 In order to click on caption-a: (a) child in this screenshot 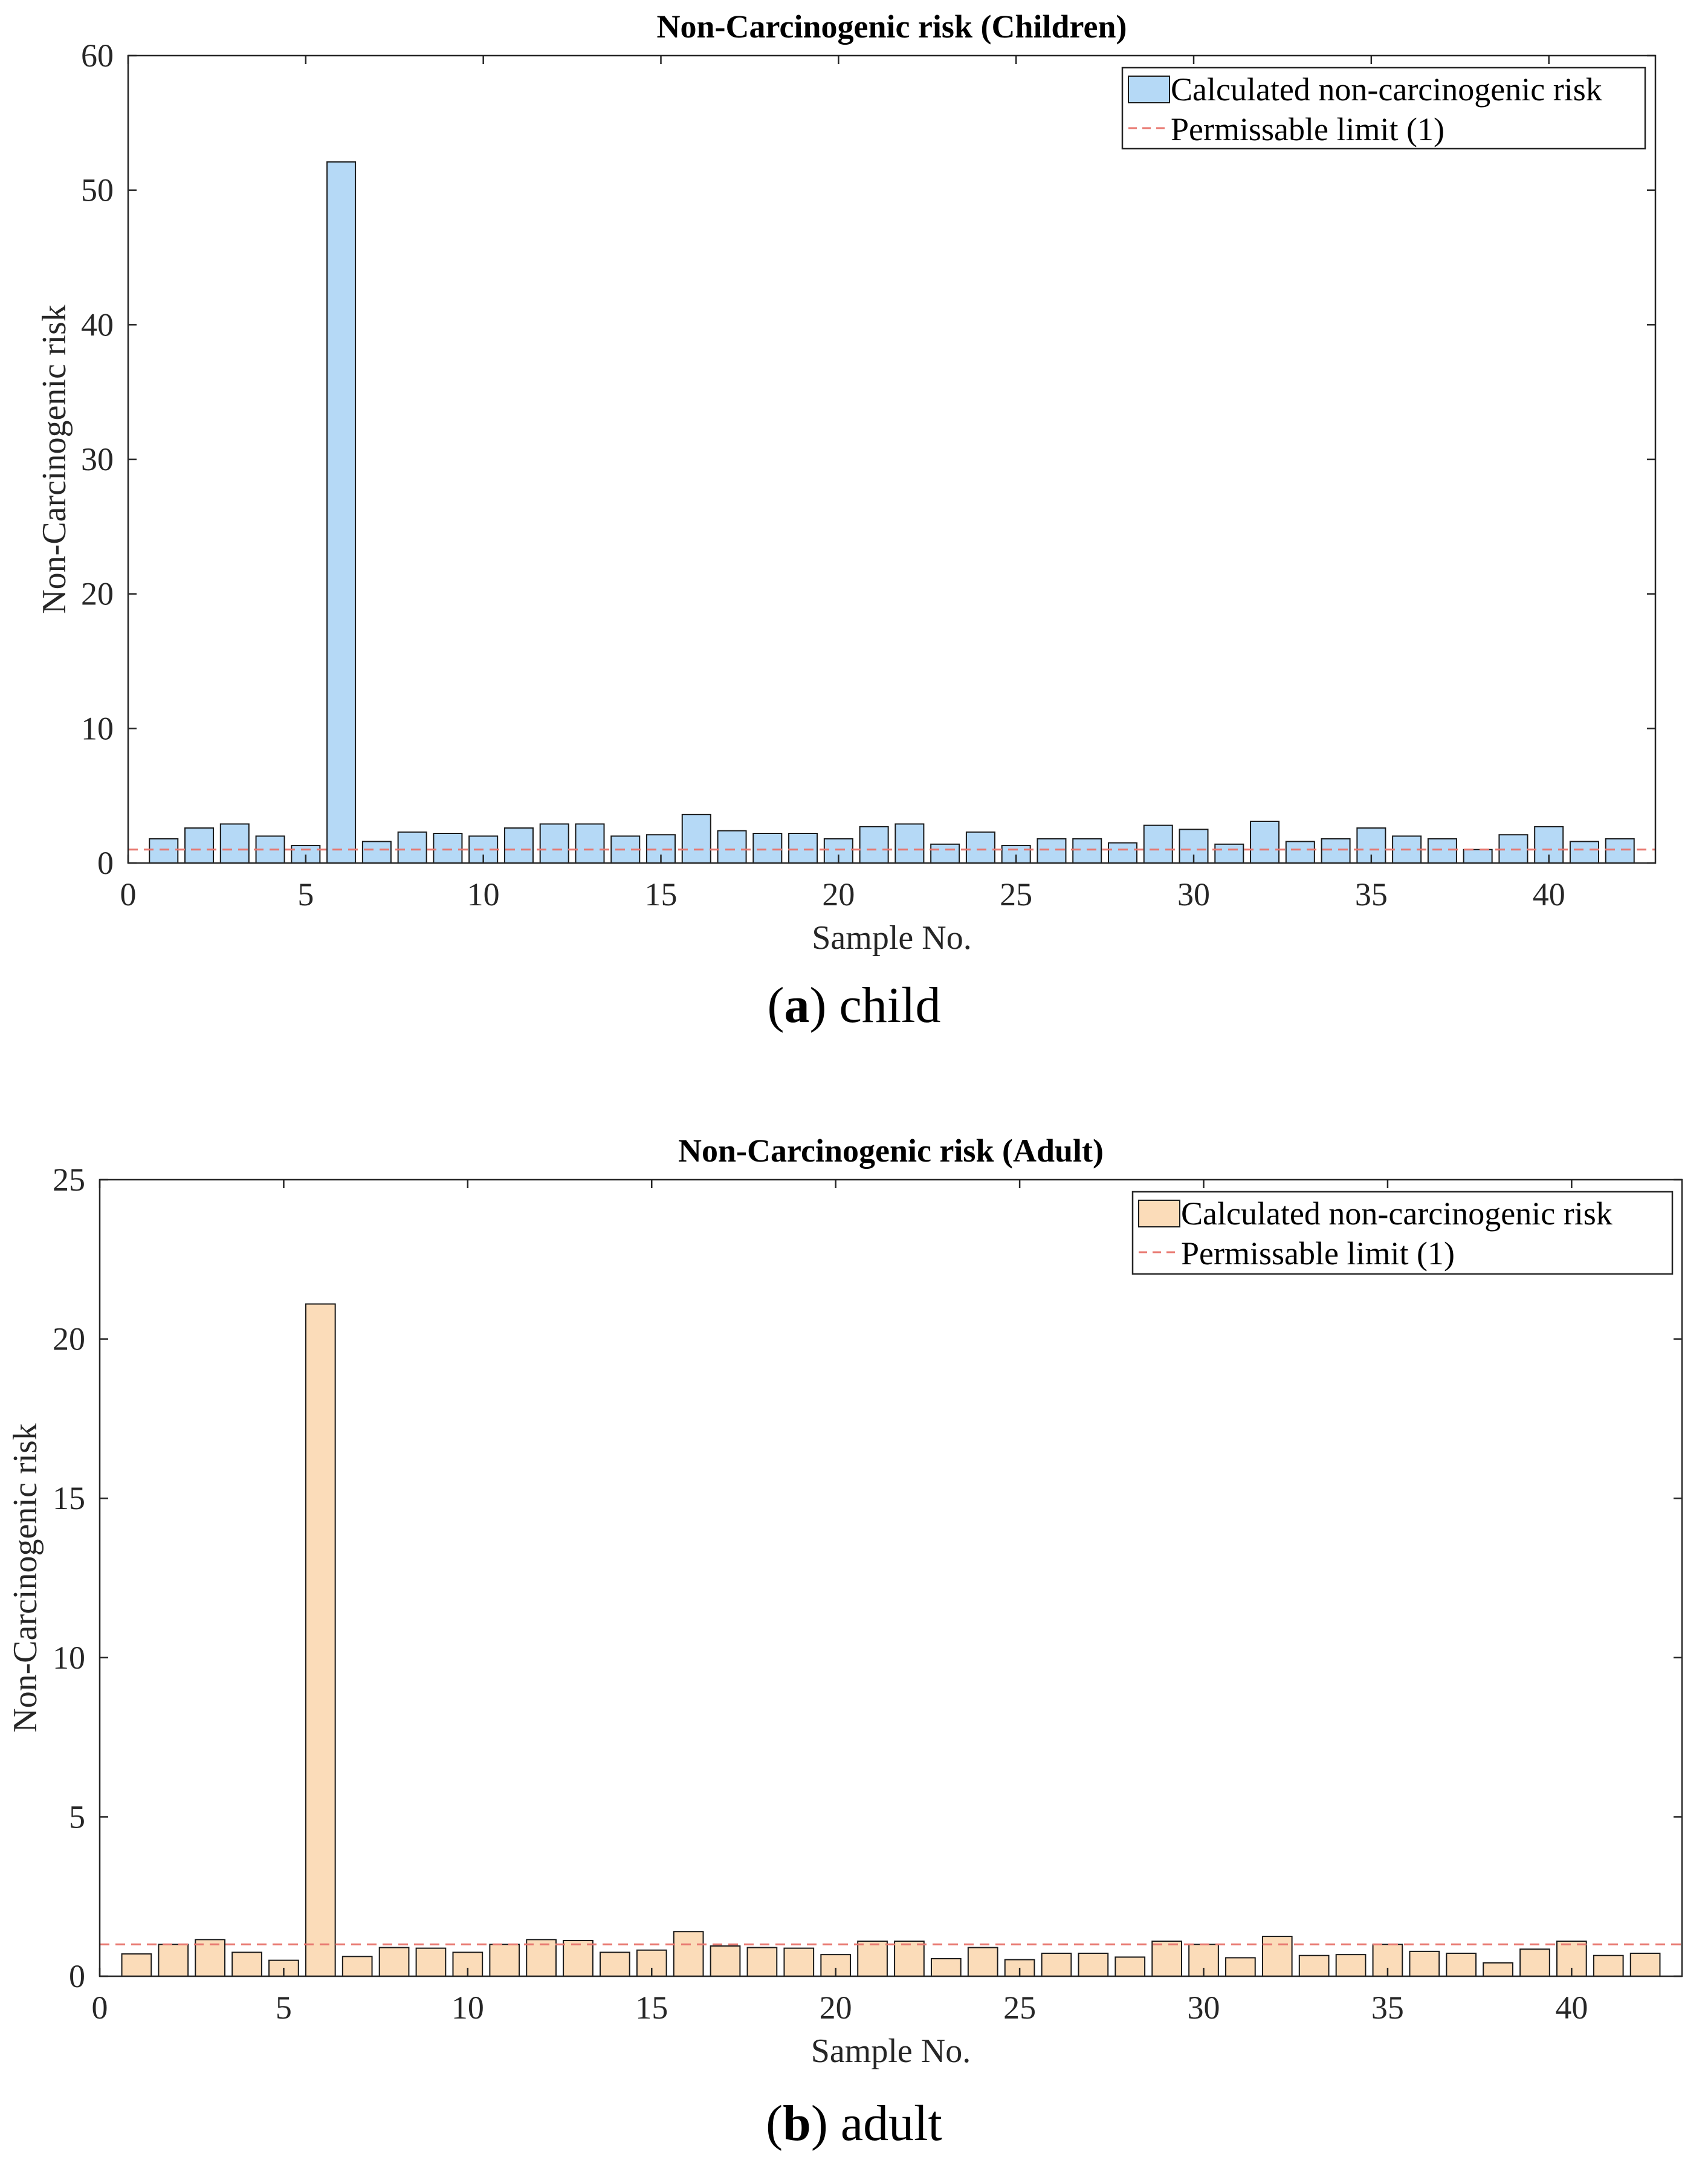, I will do `click(854, 1005)`.